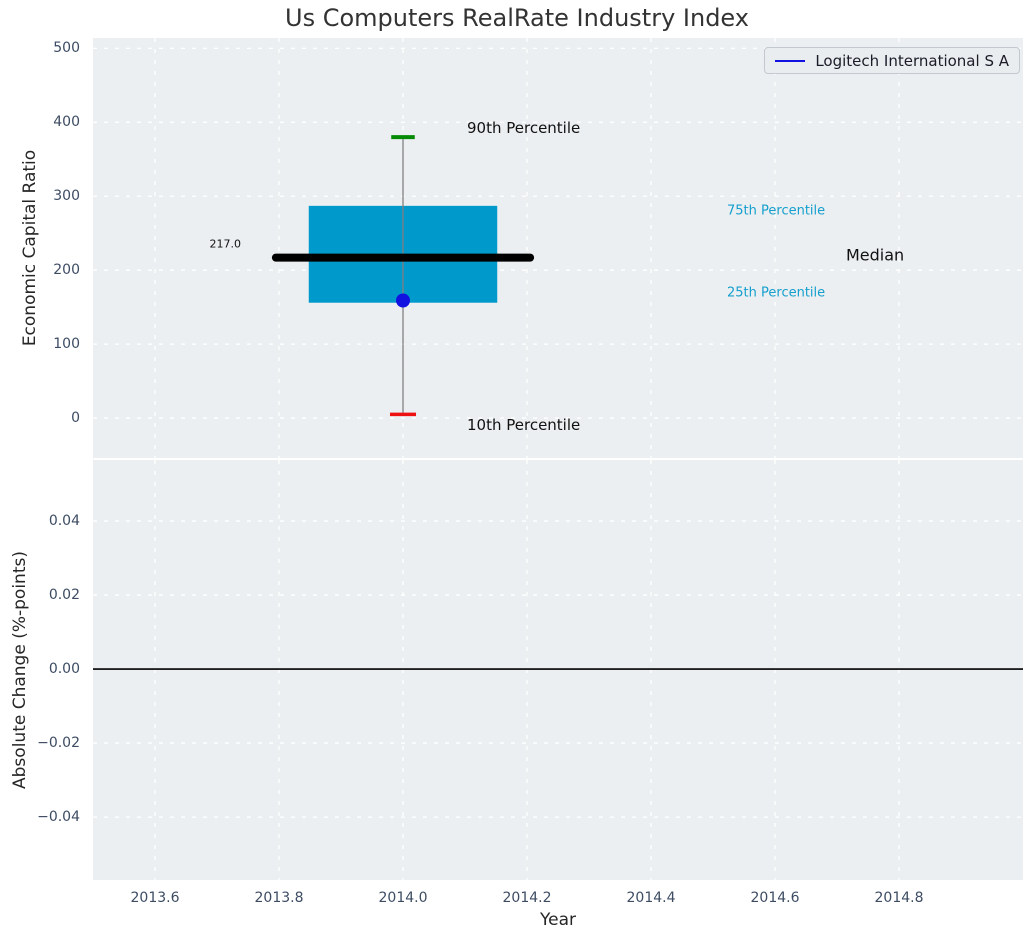 The width and height of the screenshot is (1034, 942). I want to click on p75-annotation: 75th Percentile, so click(776, 211).